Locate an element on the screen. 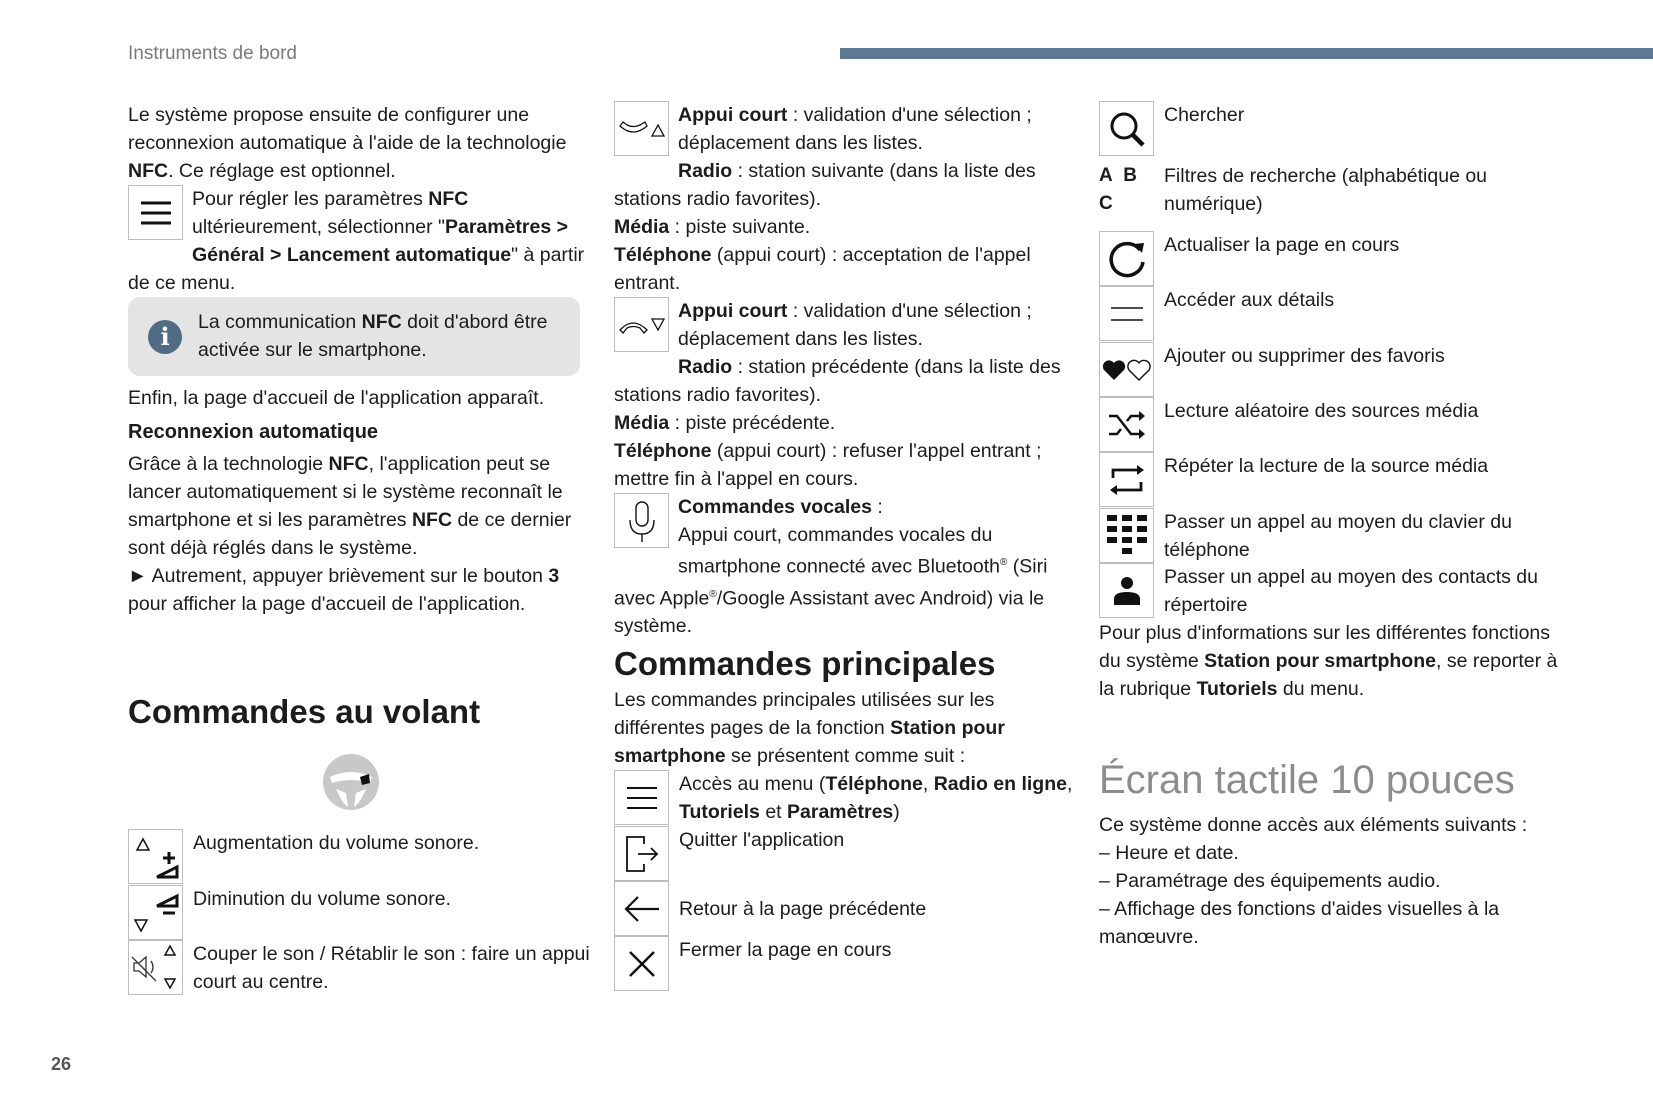  volume-up-icon is located at coordinates (155, 856).